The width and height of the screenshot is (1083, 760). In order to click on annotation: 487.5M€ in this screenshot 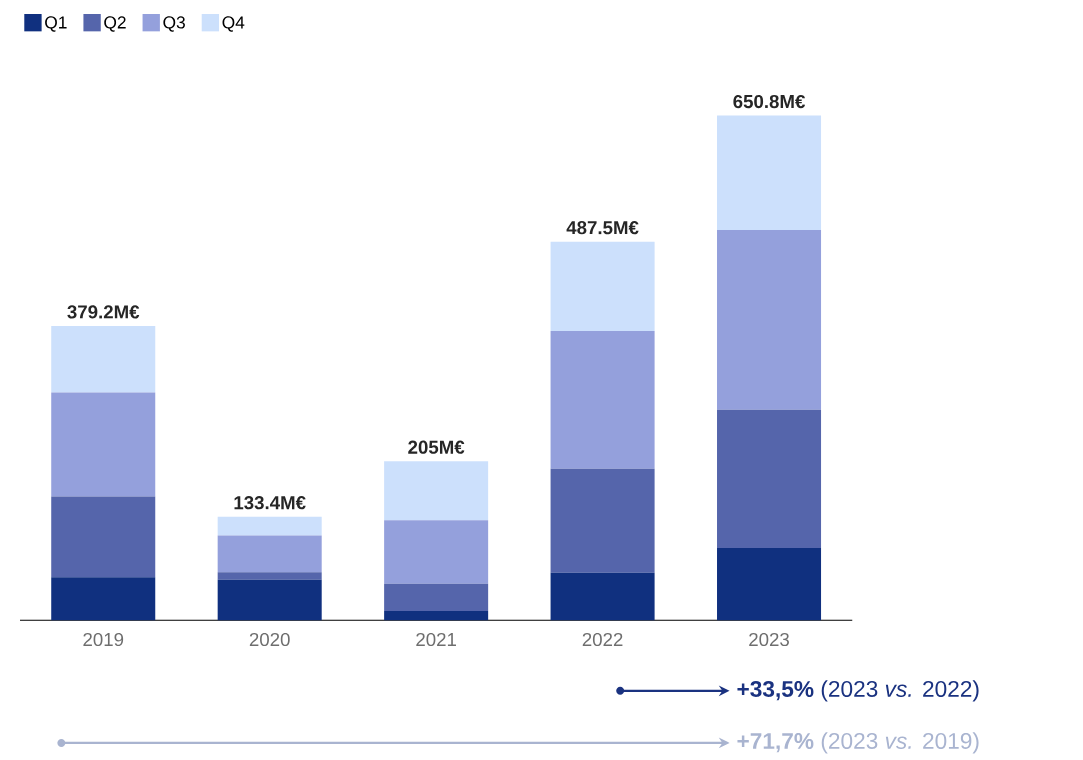, I will do `click(602, 227)`.